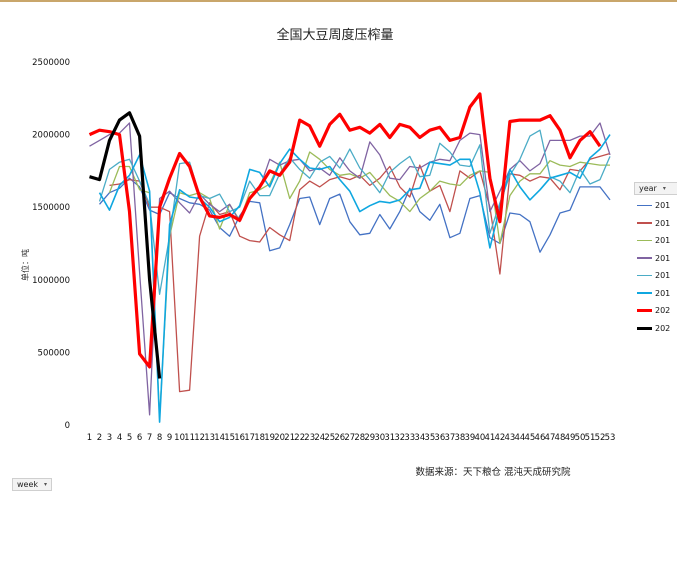  Describe the element at coordinates (459, 438) in the screenshot. I see `x-tick-label: 38` at that location.